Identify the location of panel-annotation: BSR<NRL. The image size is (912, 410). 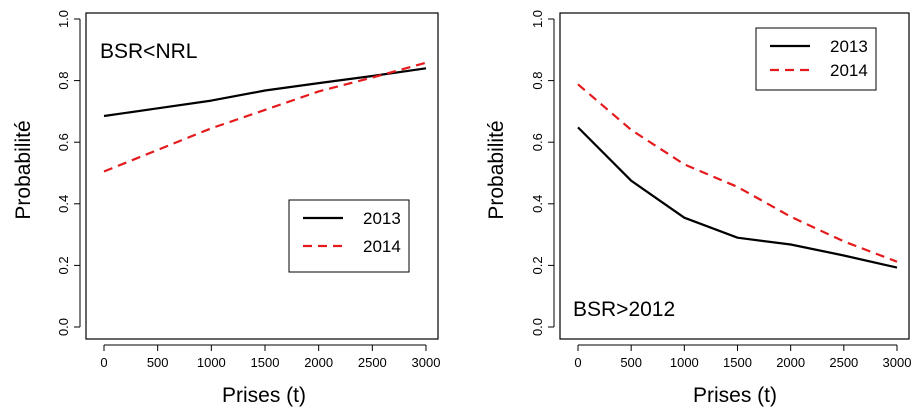
(148, 51).